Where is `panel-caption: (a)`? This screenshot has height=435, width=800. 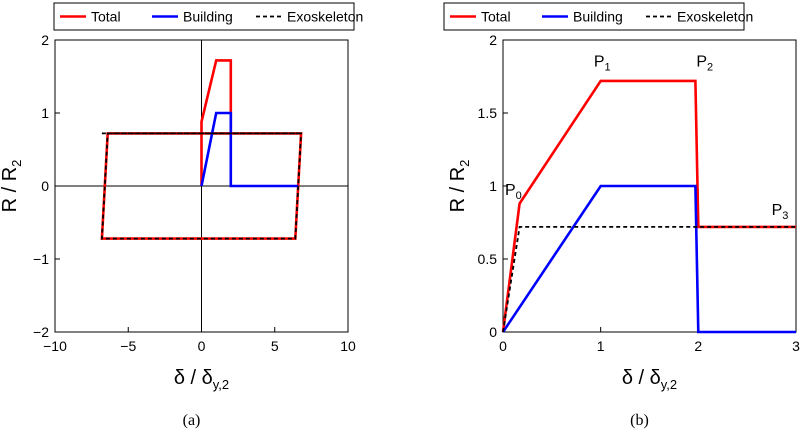 panel-caption: (a) is located at coordinates (192, 420).